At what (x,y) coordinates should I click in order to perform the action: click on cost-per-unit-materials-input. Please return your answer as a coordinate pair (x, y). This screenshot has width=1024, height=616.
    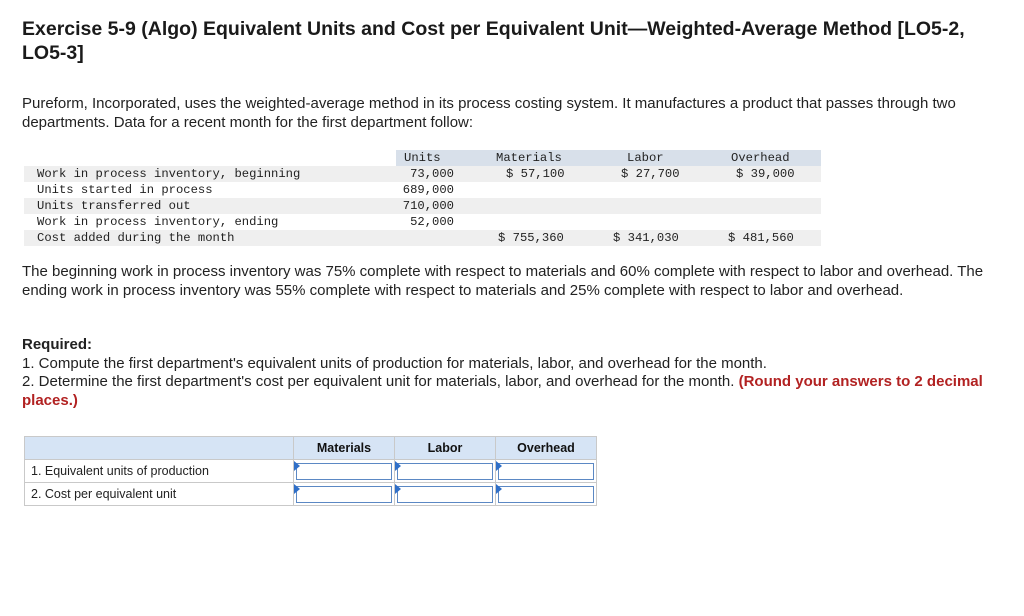
    Looking at the image, I should click on (344, 494).